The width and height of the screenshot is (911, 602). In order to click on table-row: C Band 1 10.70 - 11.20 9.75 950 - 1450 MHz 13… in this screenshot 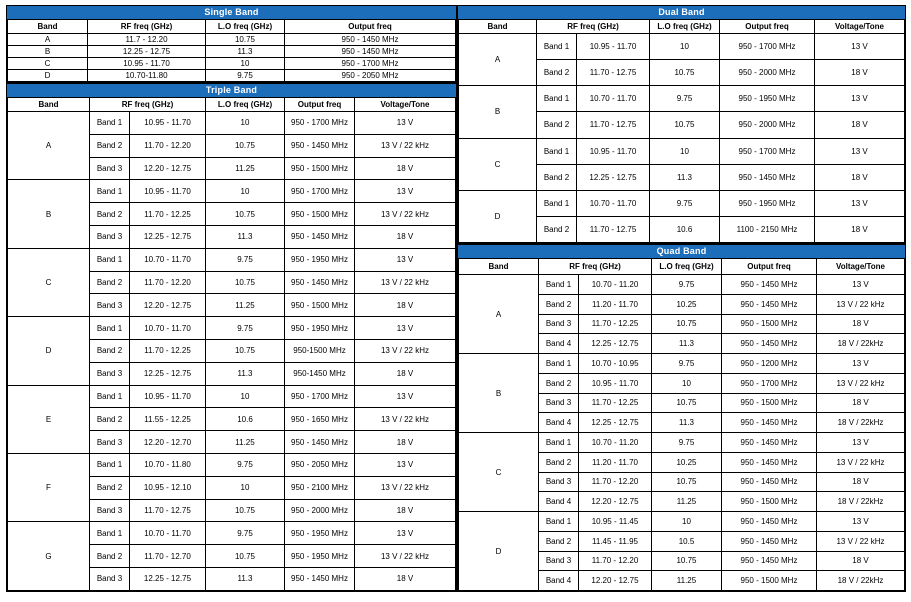, I will do `click(681, 472)`.